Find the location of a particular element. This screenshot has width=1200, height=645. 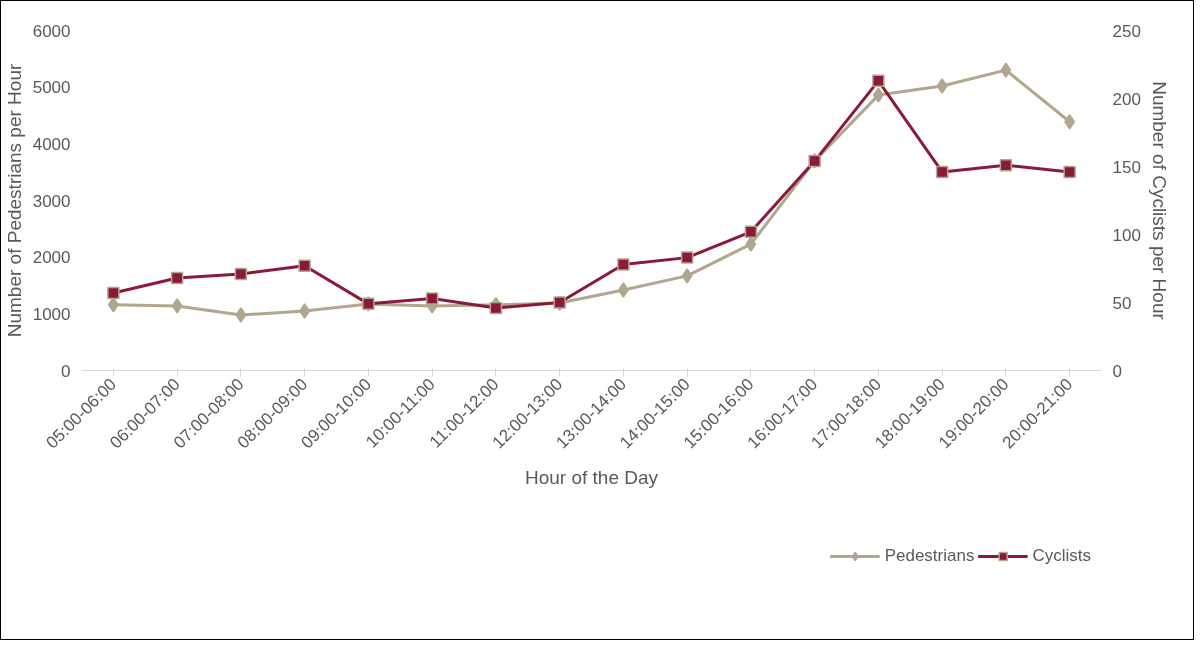

y2-tick-label: 0 is located at coordinates (1117, 371).